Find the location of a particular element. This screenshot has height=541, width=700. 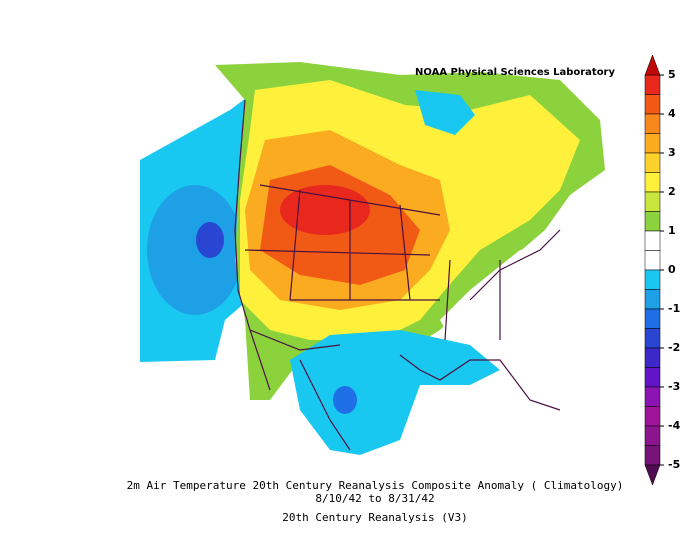

colorbar-under is located at coordinates (652, 475).